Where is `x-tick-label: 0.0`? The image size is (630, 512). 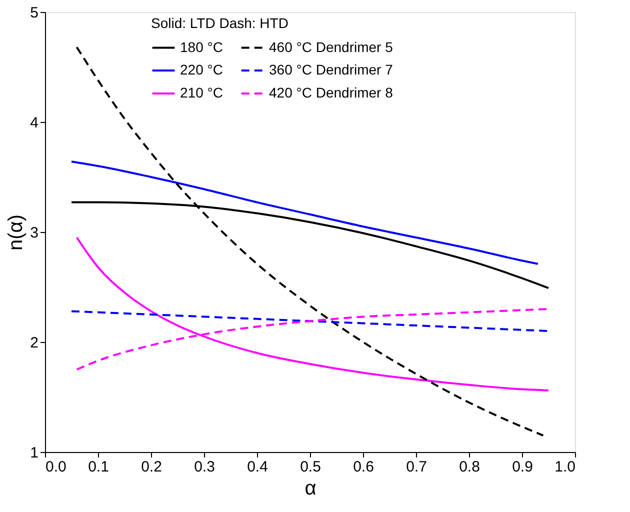 x-tick-label: 0.0 is located at coordinates (56, 467).